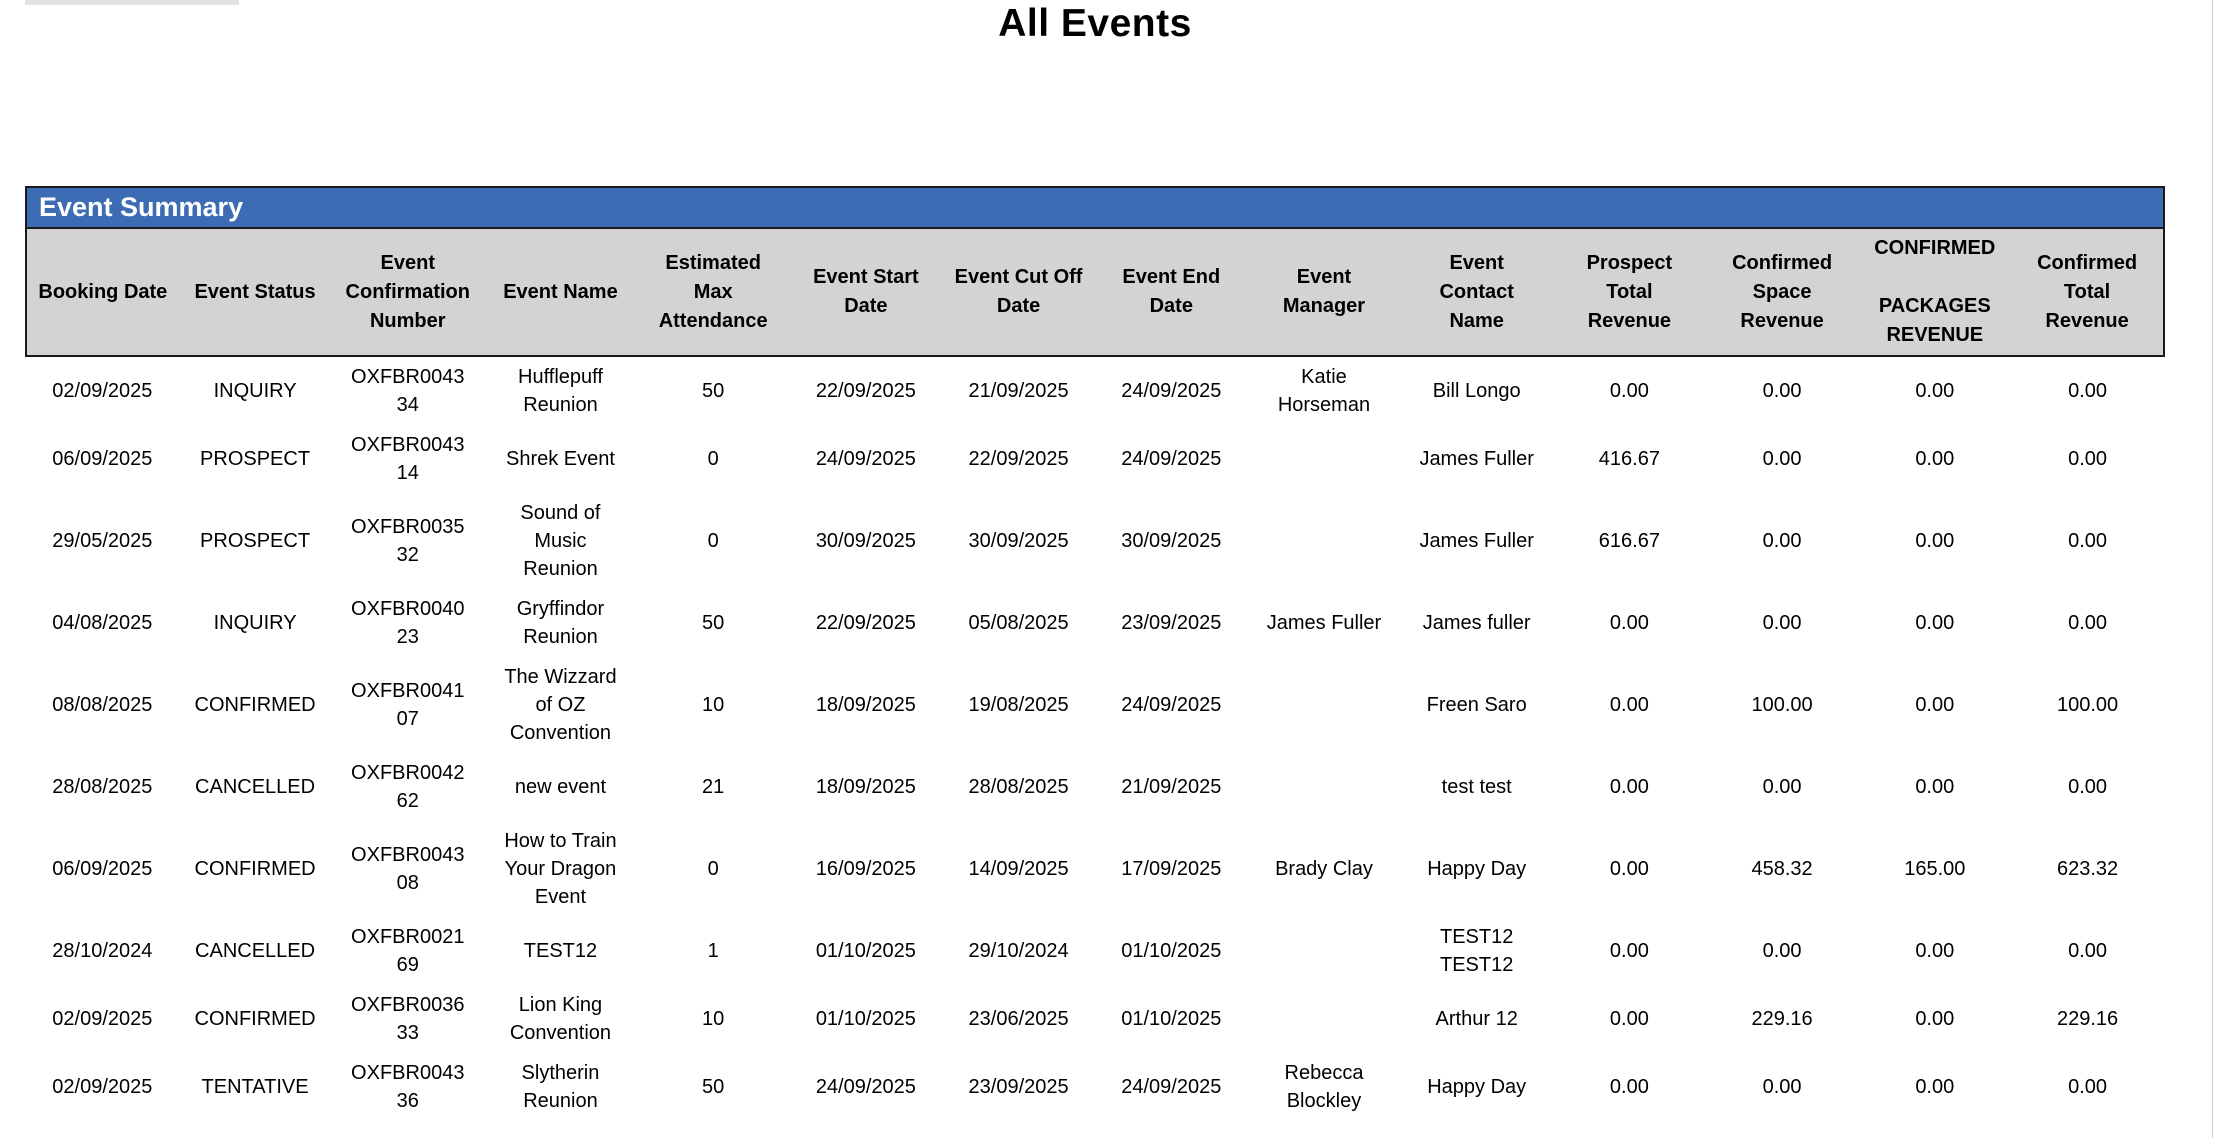 The width and height of the screenshot is (2218, 1138). Describe the element at coordinates (560, 705) in the screenshot. I see `table-cell: The Wizzard of OZ Convention` at that location.